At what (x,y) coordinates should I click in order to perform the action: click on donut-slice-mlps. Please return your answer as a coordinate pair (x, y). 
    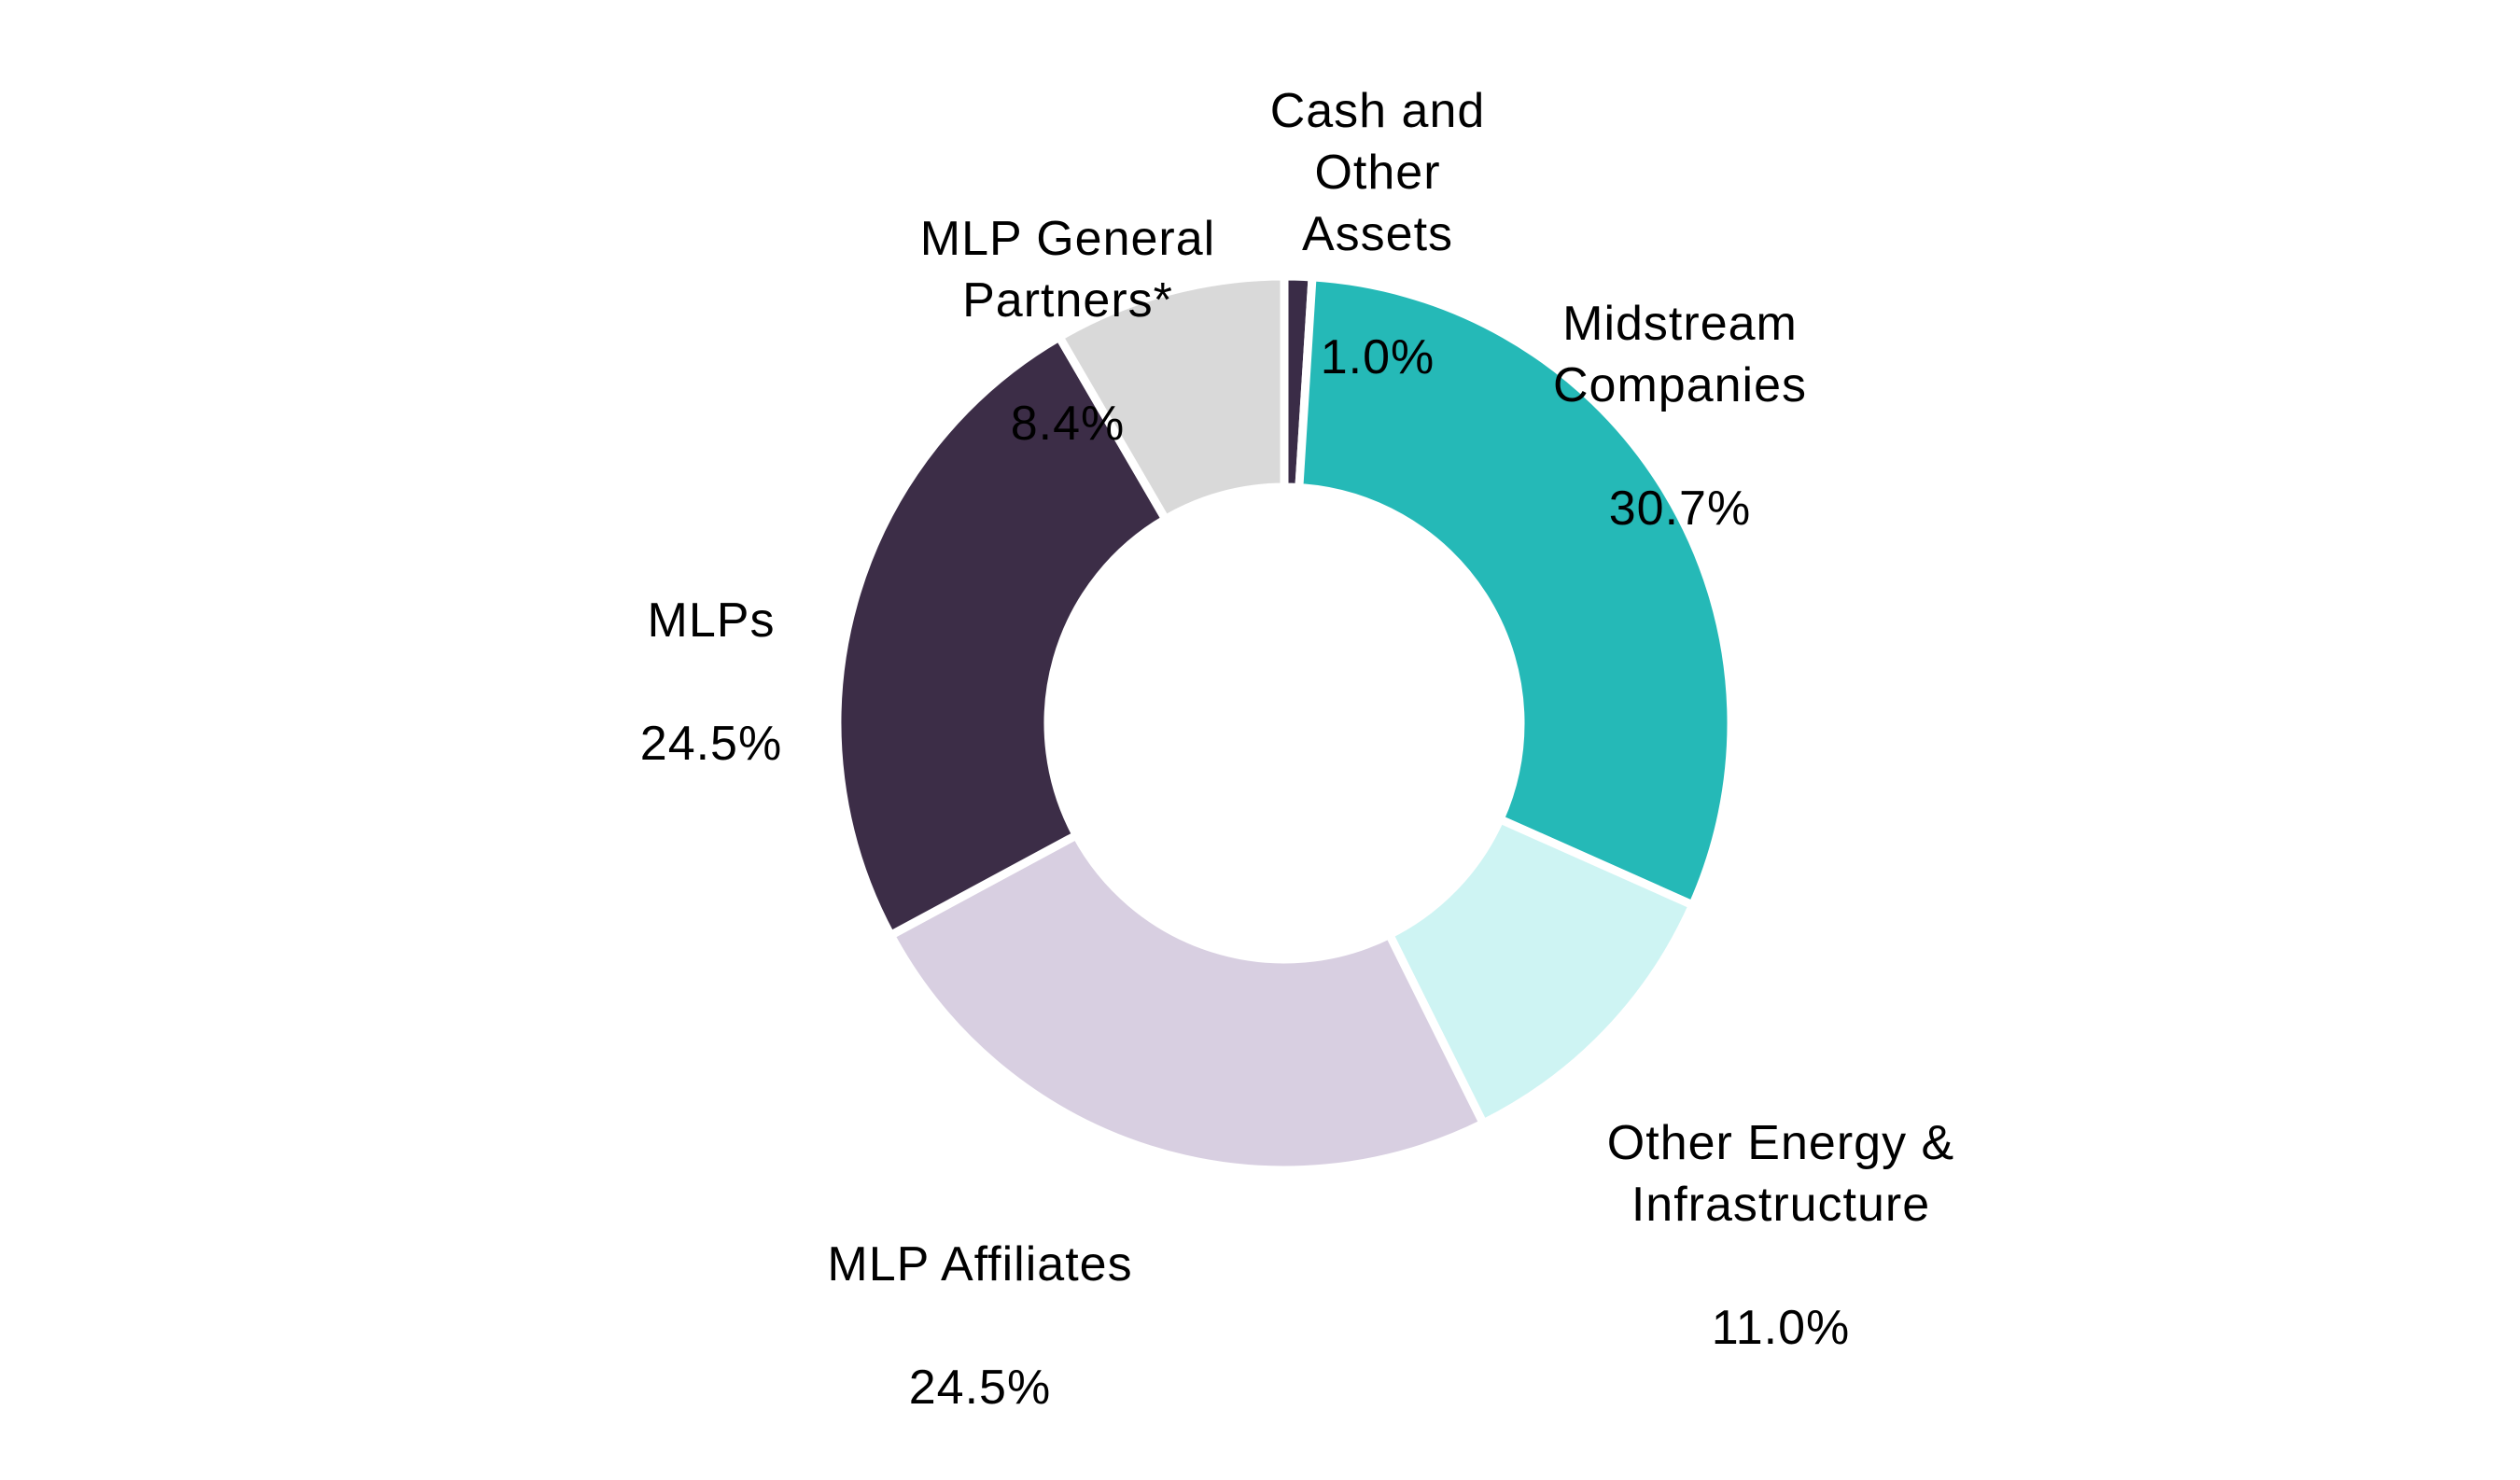
    Looking at the image, I should click on (1002, 636).